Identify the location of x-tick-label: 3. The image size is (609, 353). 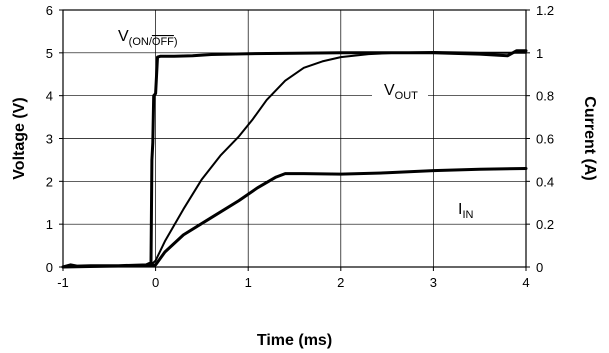
(433, 282).